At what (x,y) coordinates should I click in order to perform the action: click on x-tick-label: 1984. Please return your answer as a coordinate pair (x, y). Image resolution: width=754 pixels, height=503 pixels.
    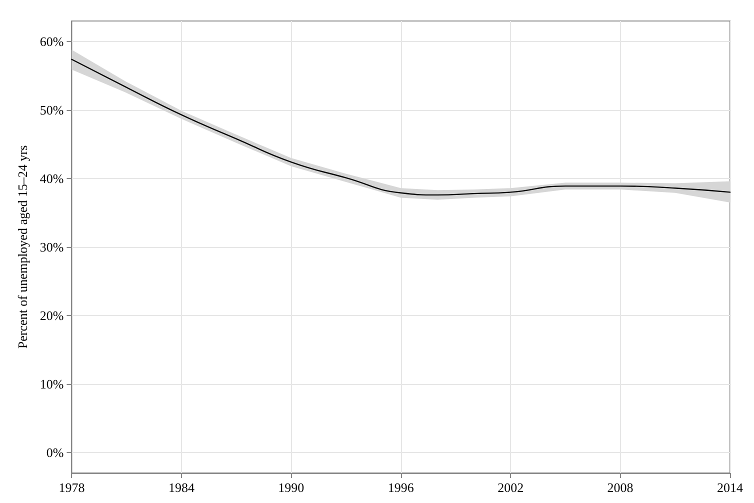
    Looking at the image, I should click on (181, 487).